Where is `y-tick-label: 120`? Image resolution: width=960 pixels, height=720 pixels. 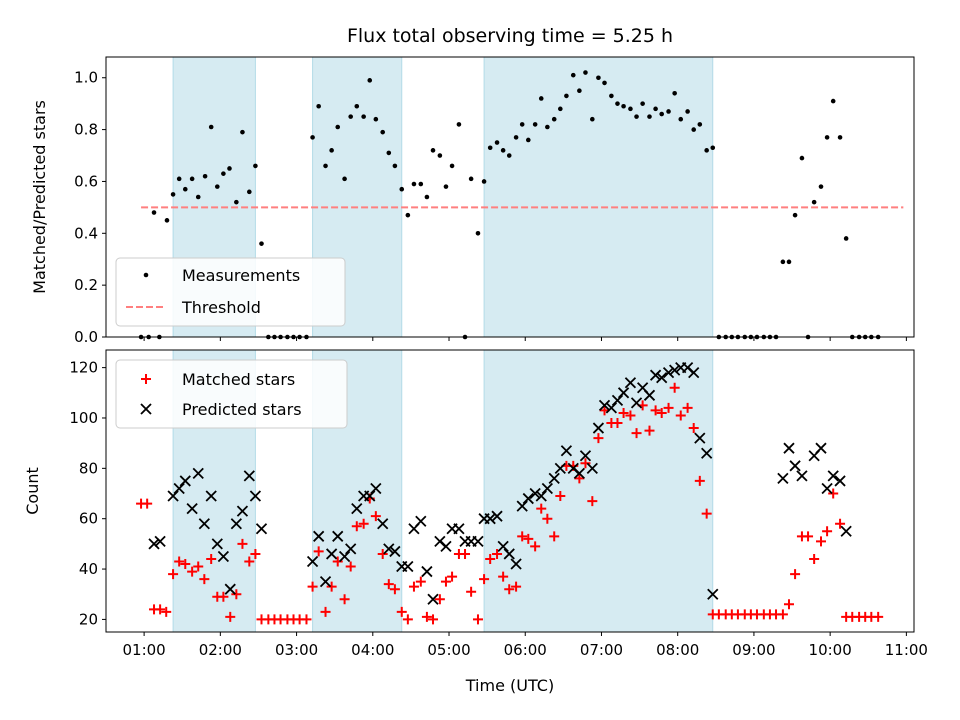 y-tick-label: 120 is located at coordinates (83, 368).